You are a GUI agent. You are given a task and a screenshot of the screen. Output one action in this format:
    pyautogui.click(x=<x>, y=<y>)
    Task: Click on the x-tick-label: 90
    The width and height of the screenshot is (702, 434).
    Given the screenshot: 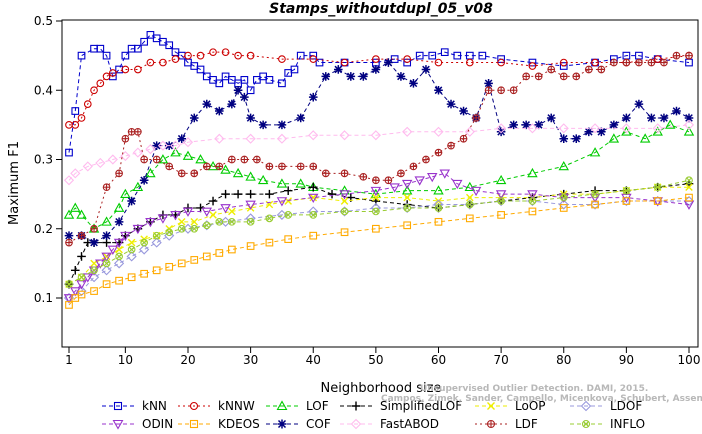 What is the action you would take?
    pyautogui.click(x=626, y=360)
    